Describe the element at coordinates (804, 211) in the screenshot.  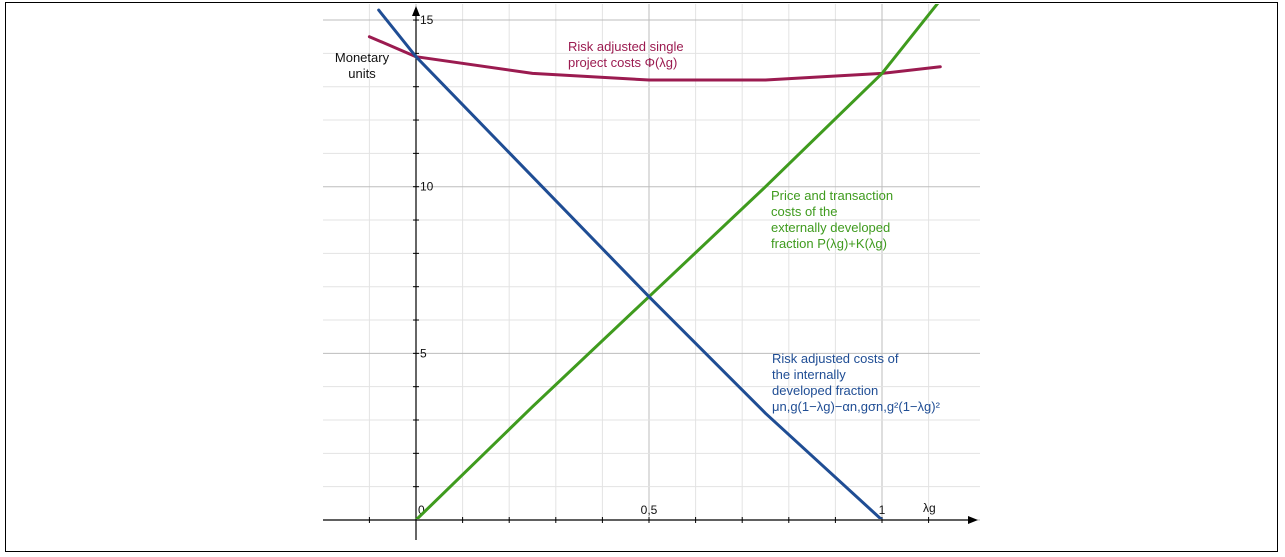
I see `ann-price-line: costs of the` at that location.